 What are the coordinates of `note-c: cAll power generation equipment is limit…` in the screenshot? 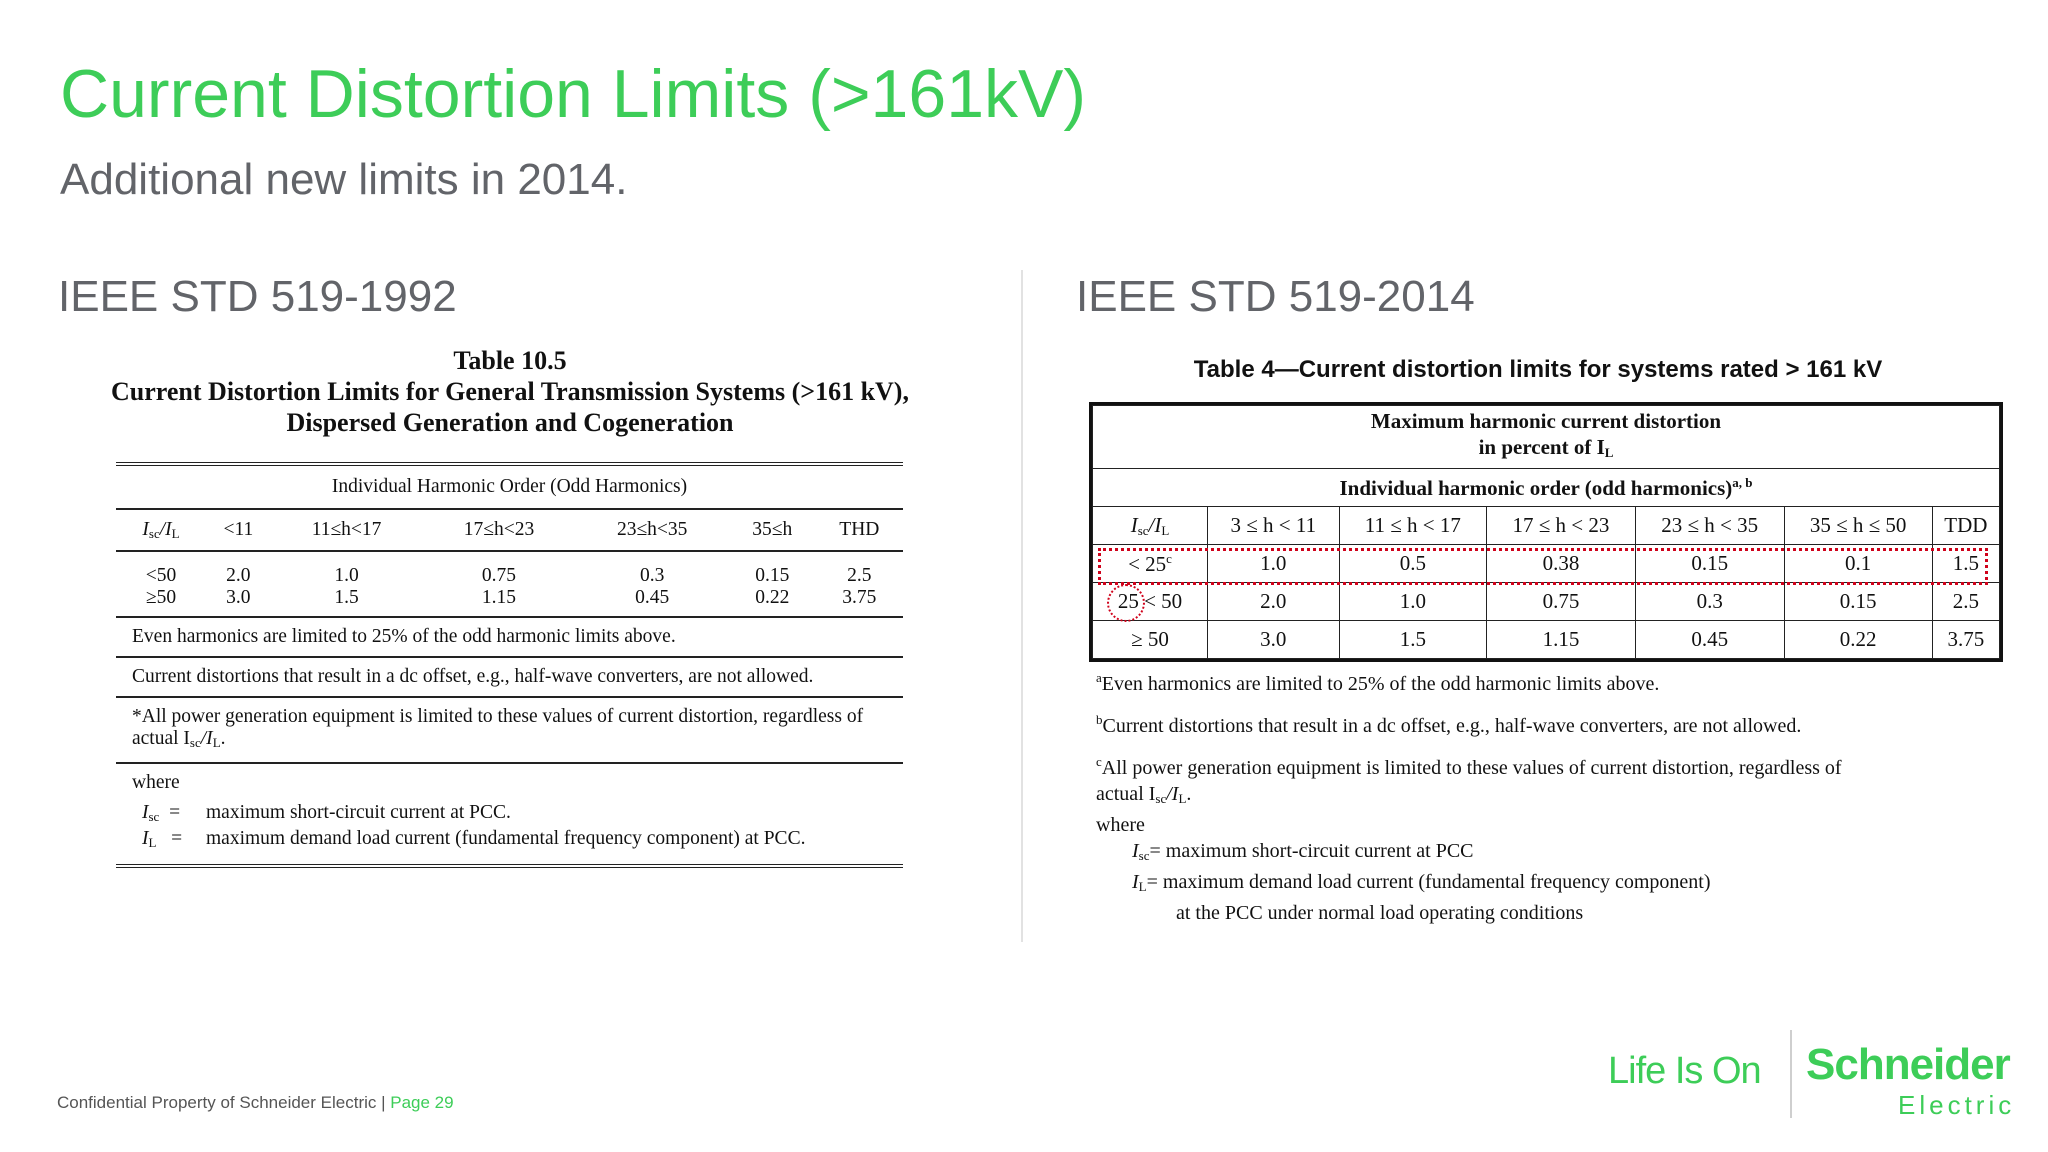 It's located at (1469, 766).